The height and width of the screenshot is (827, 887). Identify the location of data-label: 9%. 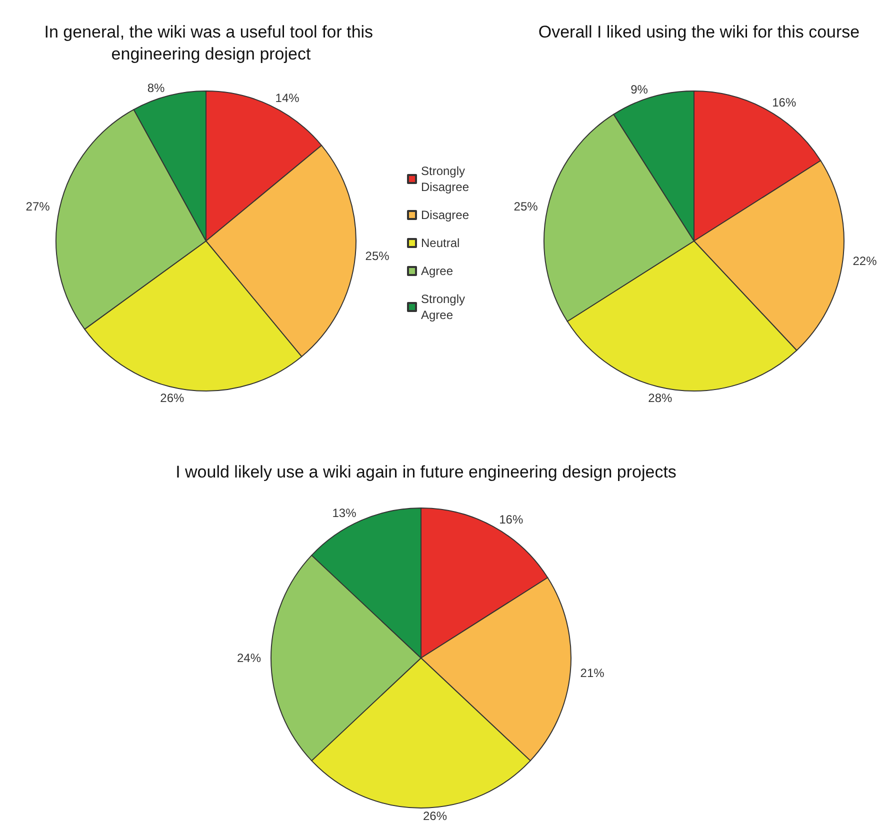
(639, 89).